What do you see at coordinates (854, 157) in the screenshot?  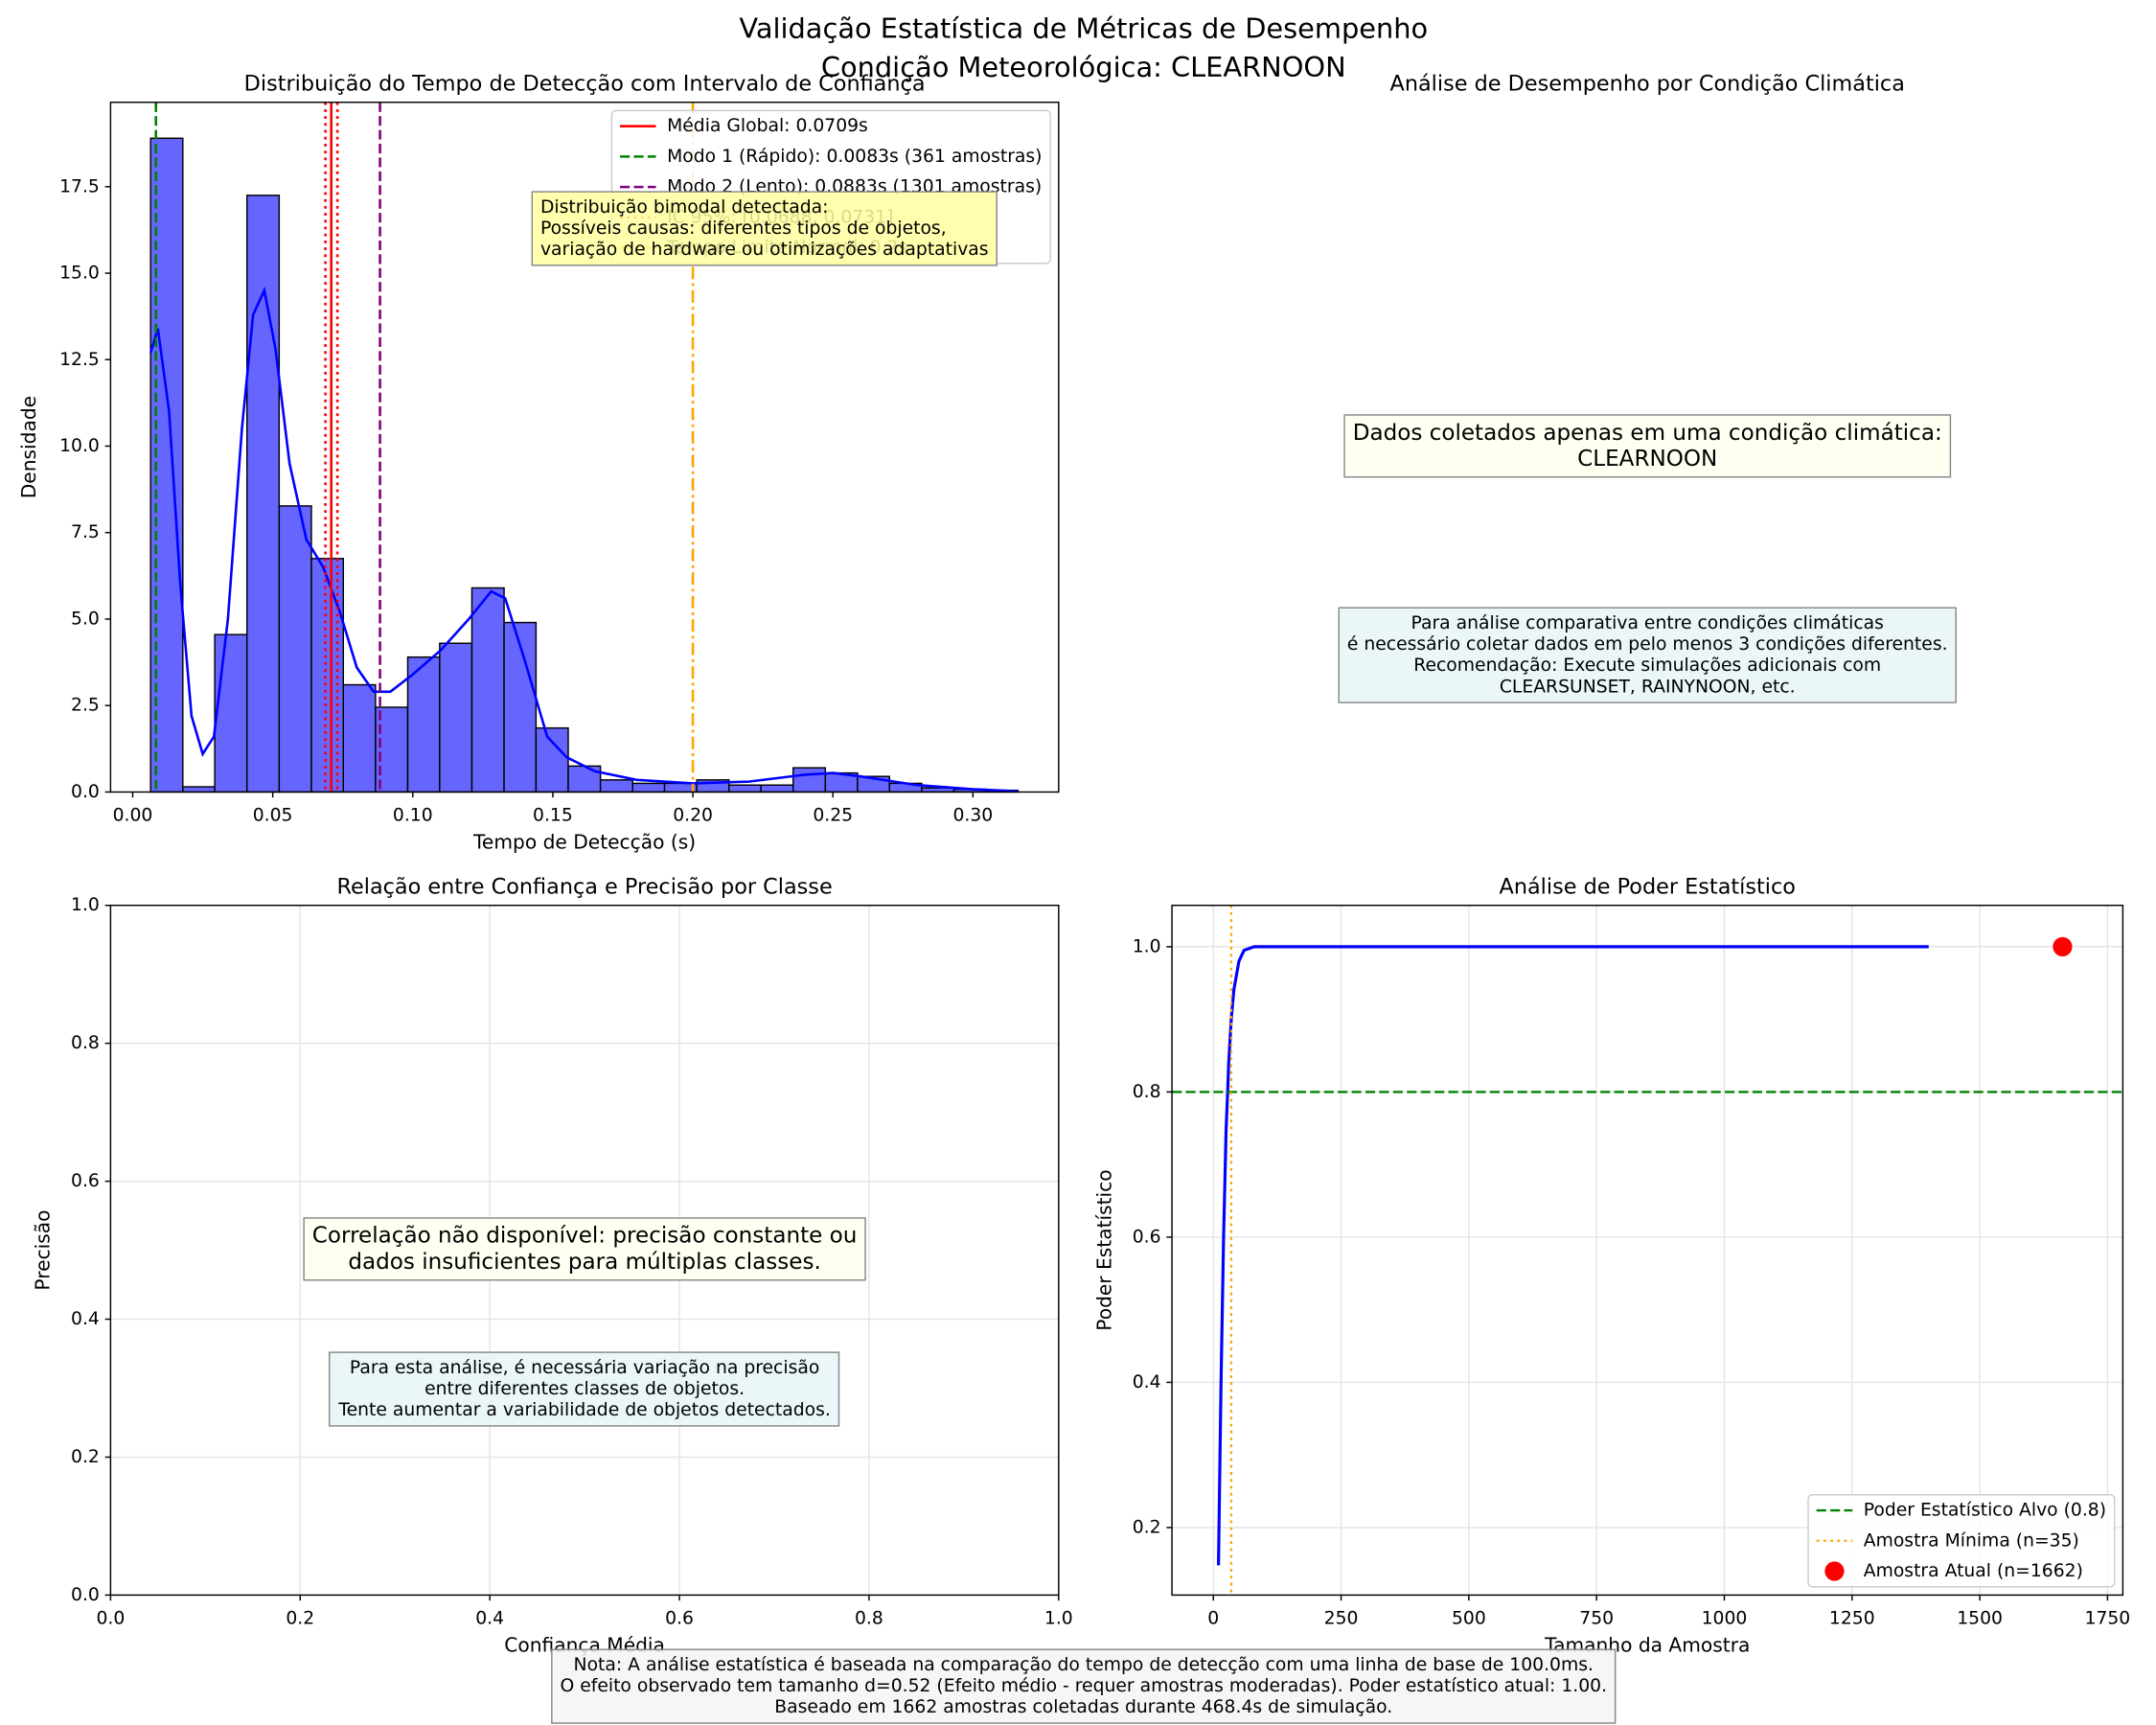 I see `legend-label: Modo 1 (Rápido): 0.0083s (361 amostras)` at bounding box center [854, 157].